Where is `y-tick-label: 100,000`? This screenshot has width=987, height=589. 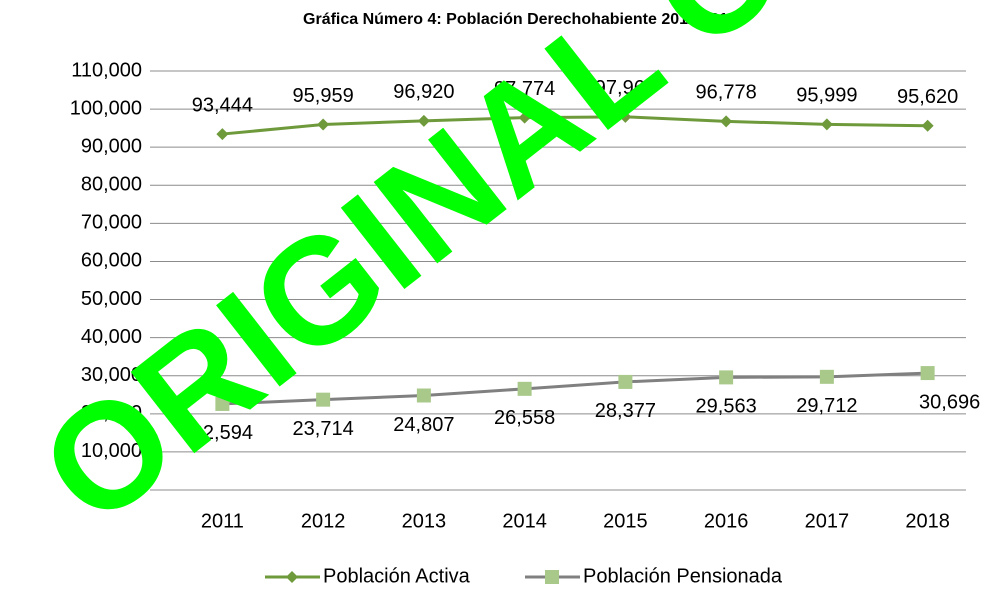 y-tick-label: 100,000 is located at coordinates (106, 108).